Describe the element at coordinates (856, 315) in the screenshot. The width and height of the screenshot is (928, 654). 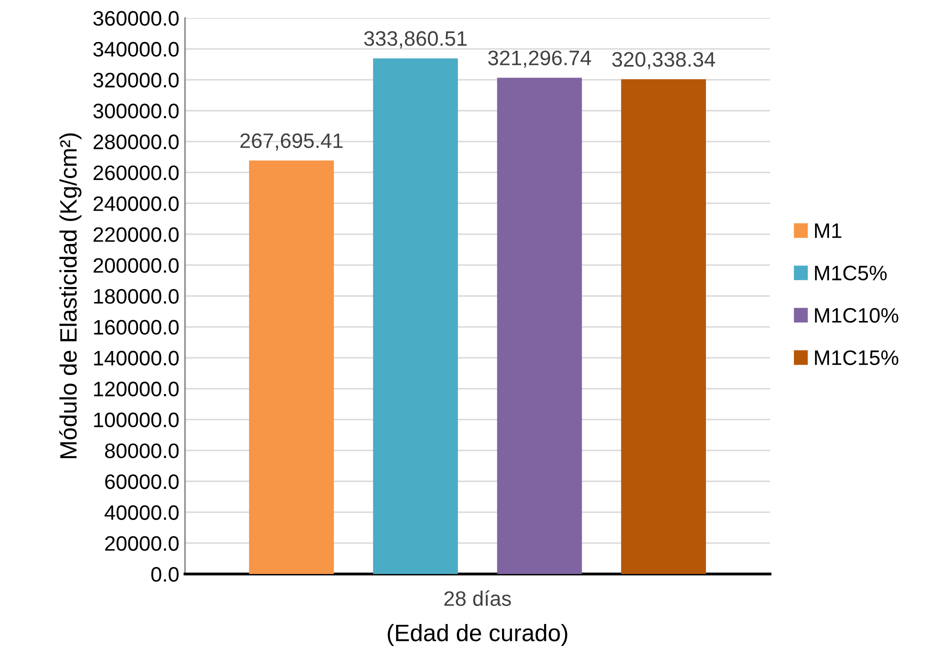
I see `legend-label: M1C10%` at that location.